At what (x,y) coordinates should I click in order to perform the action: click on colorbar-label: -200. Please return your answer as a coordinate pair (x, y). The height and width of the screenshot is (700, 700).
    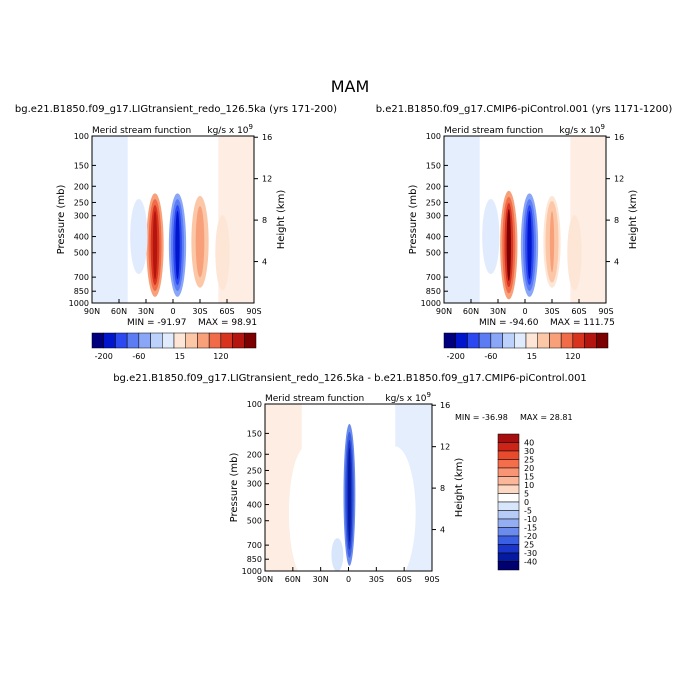
    Looking at the image, I should click on (104, 356).